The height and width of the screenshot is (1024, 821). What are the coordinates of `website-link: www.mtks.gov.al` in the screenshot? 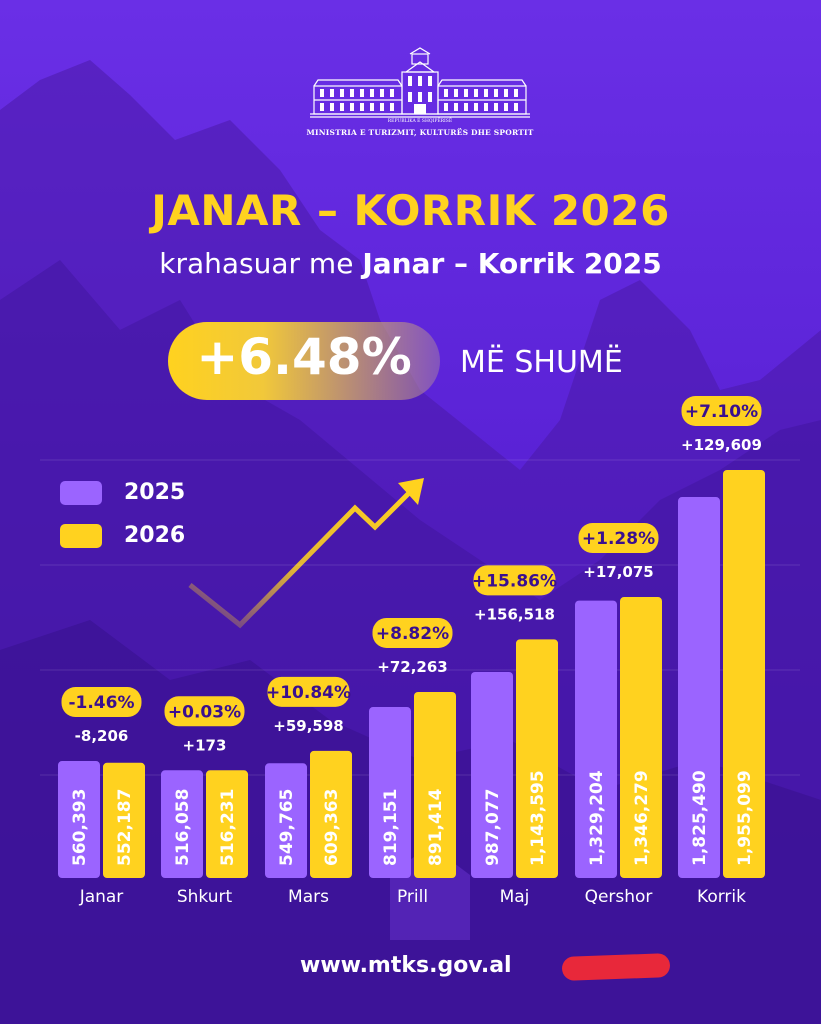 It's located at (406, 965).